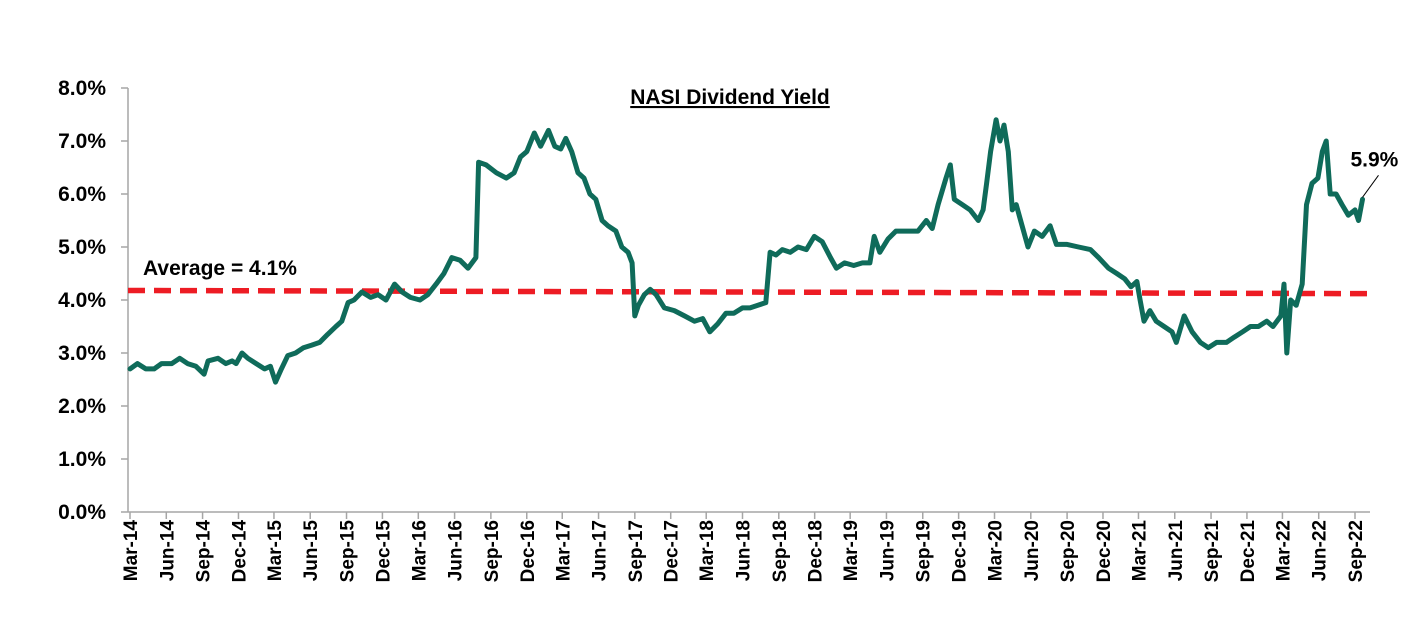 This screenshot has height=636, width=1428. I want to click on x-tick-label: Mar-16, so click(419, 550).